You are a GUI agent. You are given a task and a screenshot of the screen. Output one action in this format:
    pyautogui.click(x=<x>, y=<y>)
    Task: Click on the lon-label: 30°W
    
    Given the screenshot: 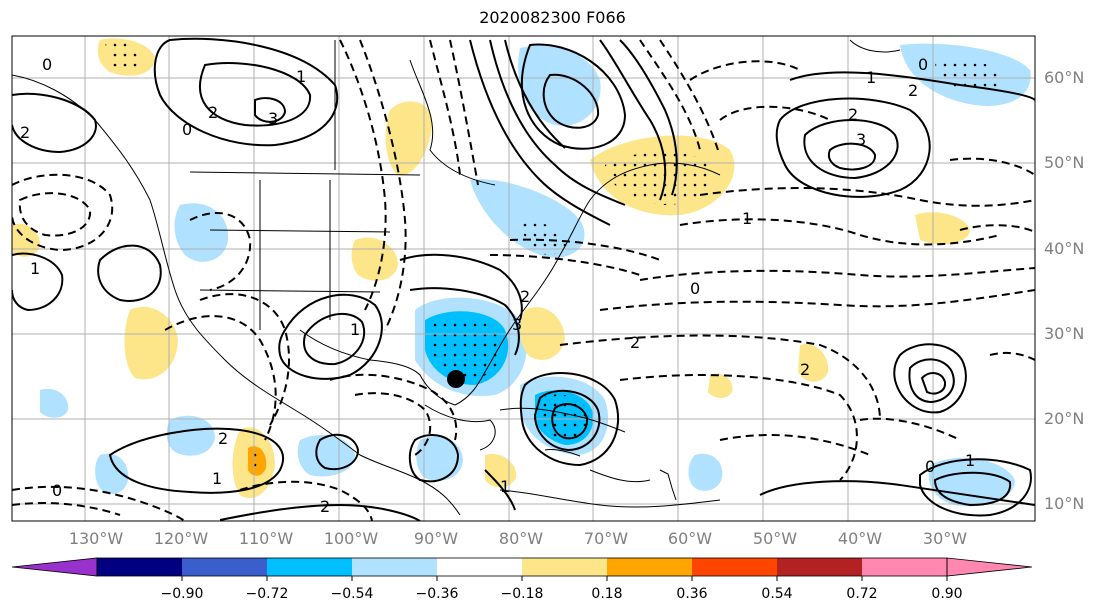 What is the action you would take?
    pyautogui.click(x=945, y=538)
    